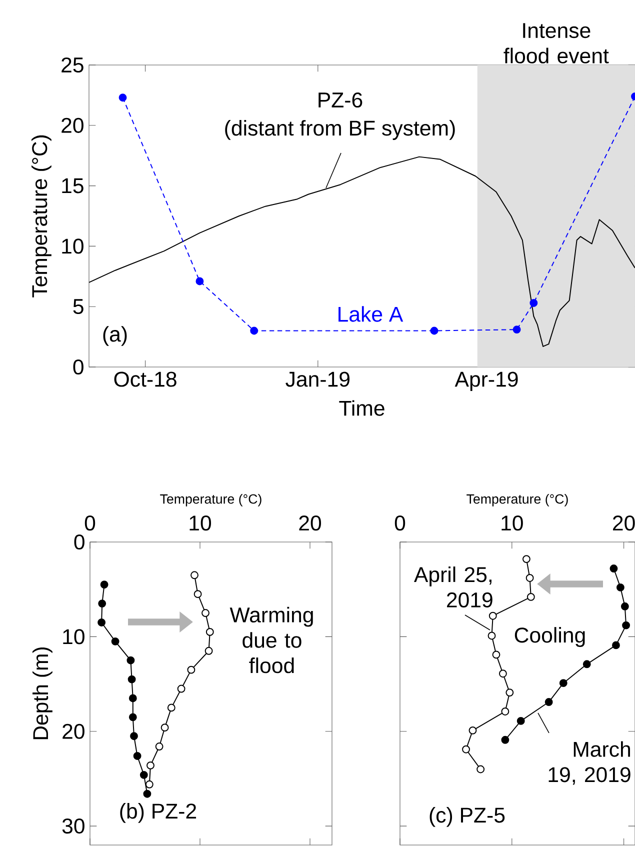  Describe the element at coordinates (340, 130) in the screenshot. I see `annotation: (distant from BF system)` at that location.